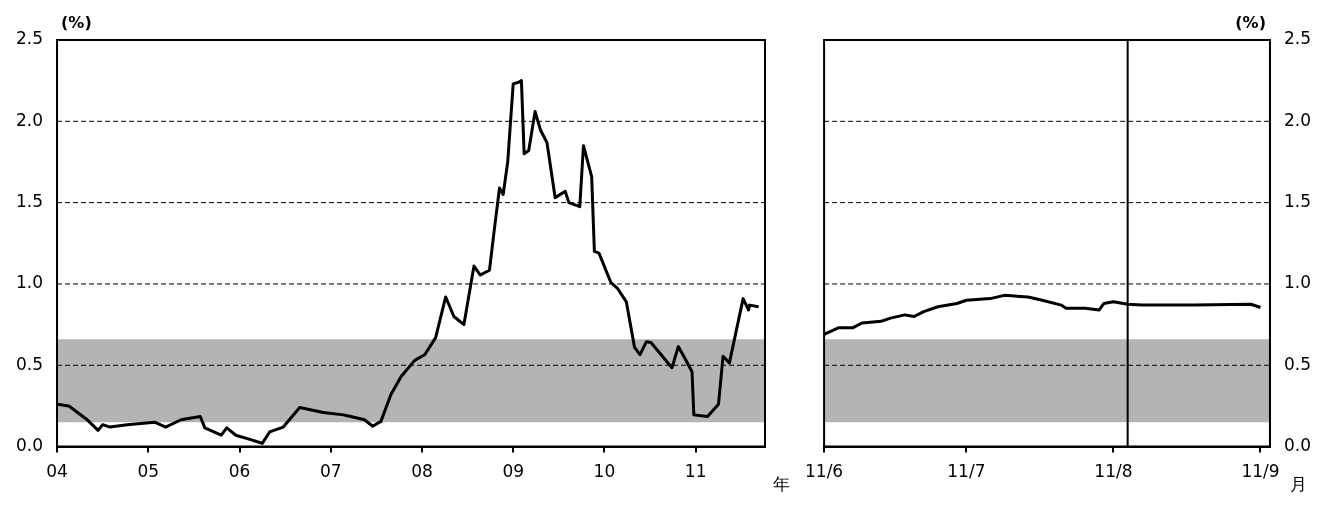  I want to click on x-tick-label: 04, so click(57, 471).